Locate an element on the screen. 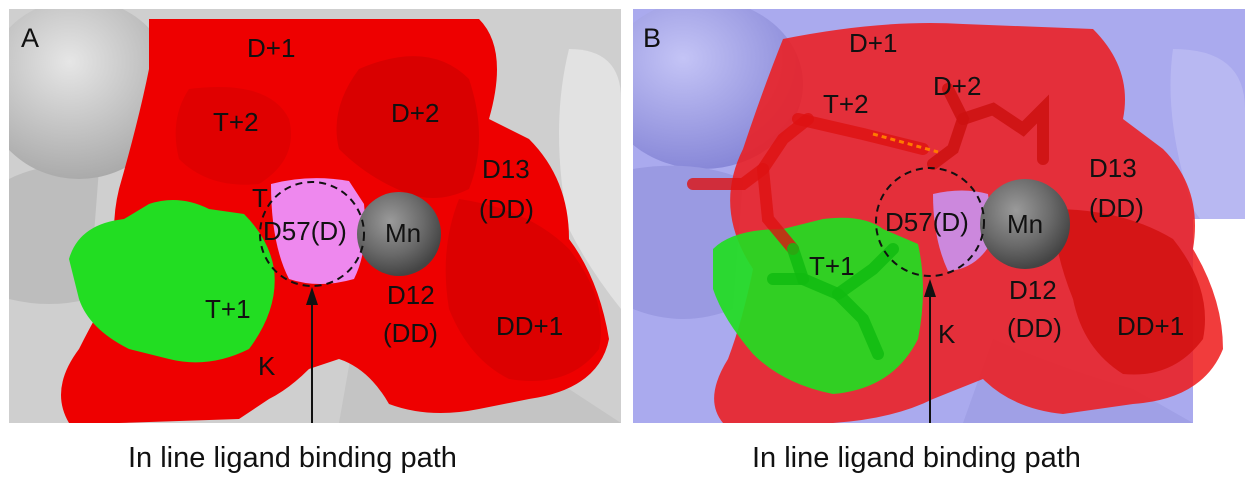 Image resolution: width=1249 pixels, height=479 pixels. t-plus-2-lobe is located at coordinates (233, 136).